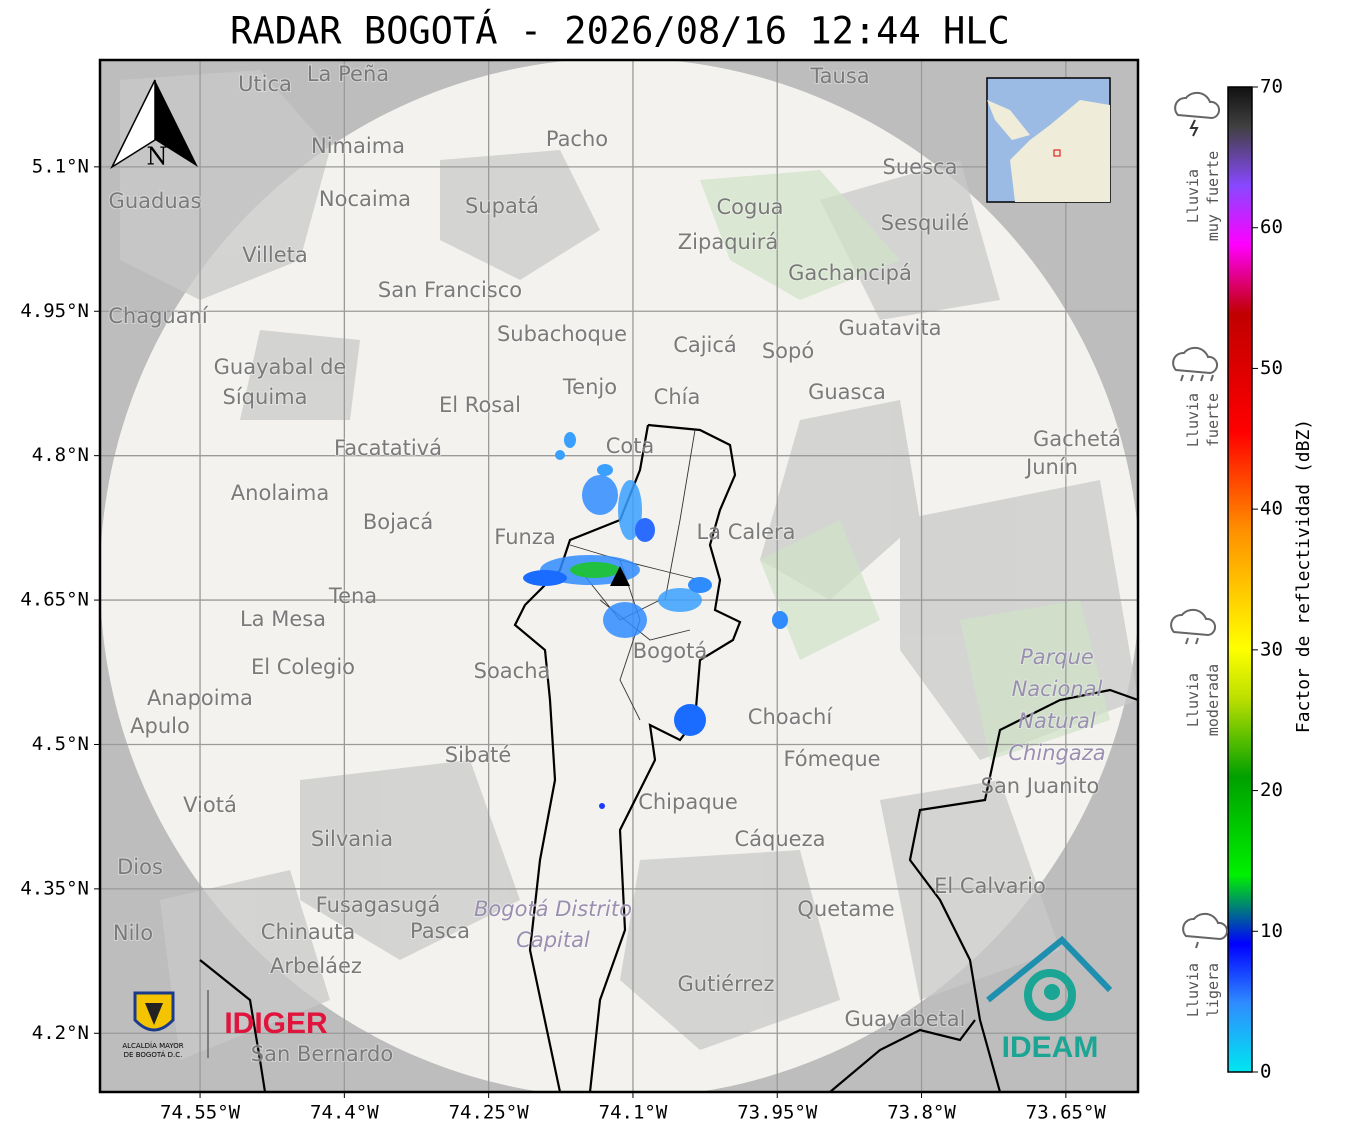  I want to click on place-label: El Calvario, so click(990, 886).